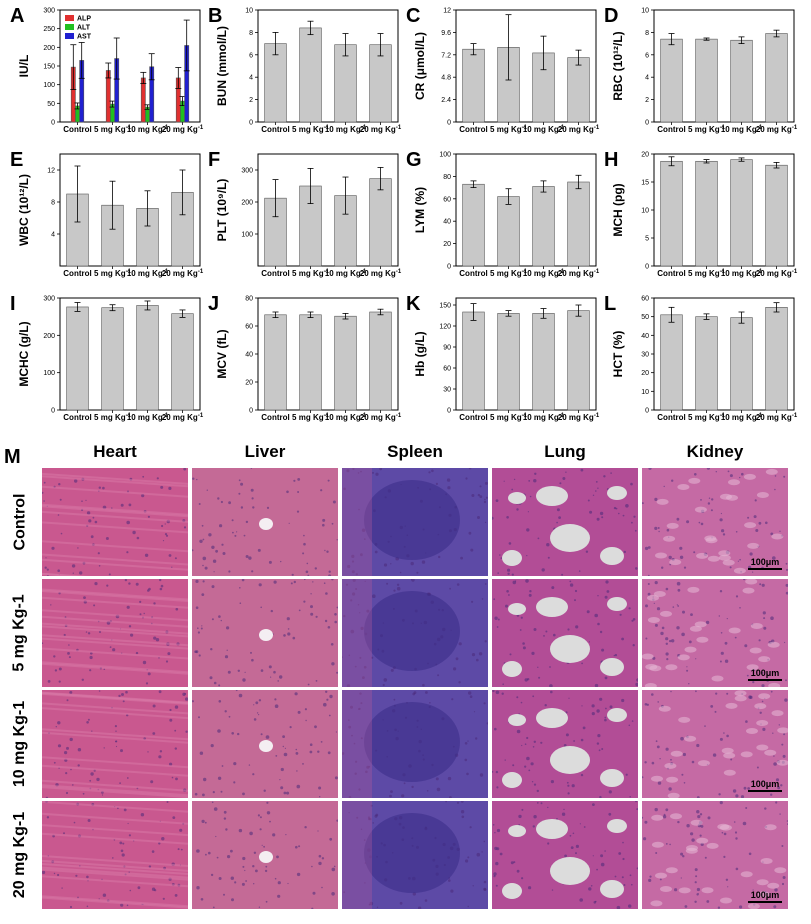 Image resolution: width=811 pixels, height=924 pixels. What do you see at coordinates (49, 29) in the screenshot?
I see `y-tick-label: 250` at bounding box center [49, 29].